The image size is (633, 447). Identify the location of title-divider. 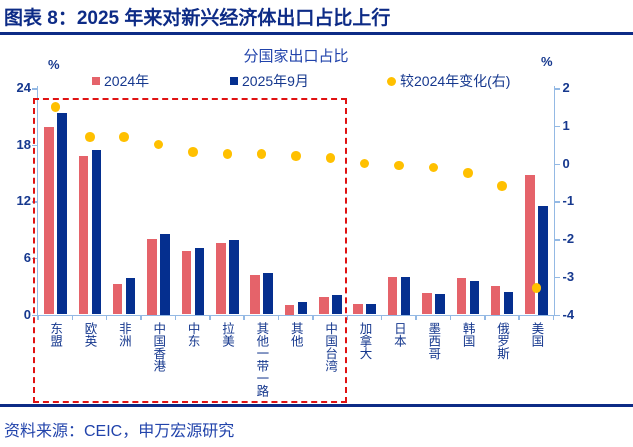
(316, 33).